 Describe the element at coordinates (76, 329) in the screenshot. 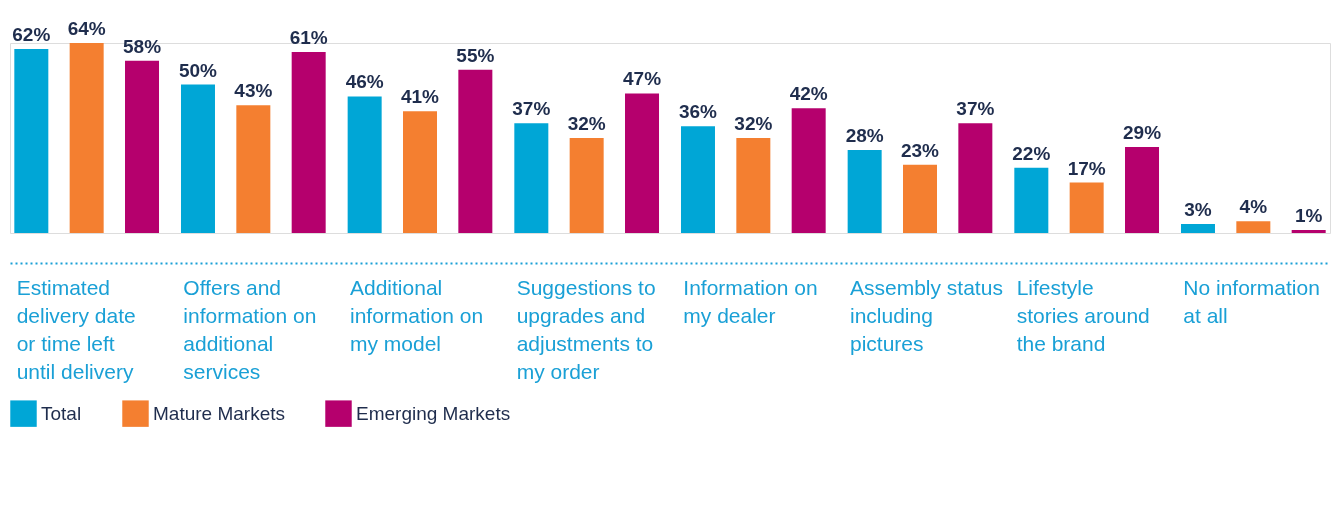

I see `x-tick-label: Estimated delivery date or time left until delivery` at that location.